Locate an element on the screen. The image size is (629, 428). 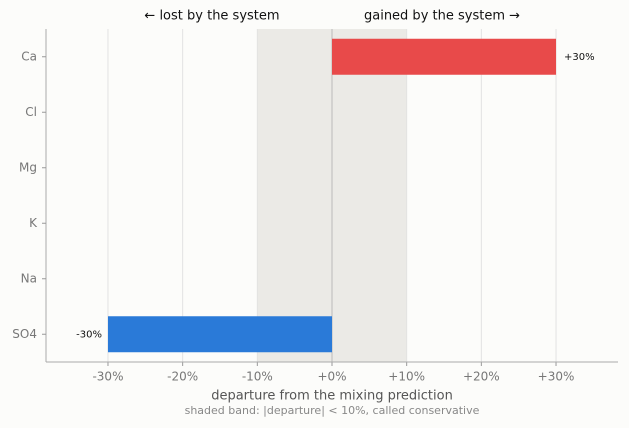
y-tick-label: Ca is located at coordinates (29, 56).